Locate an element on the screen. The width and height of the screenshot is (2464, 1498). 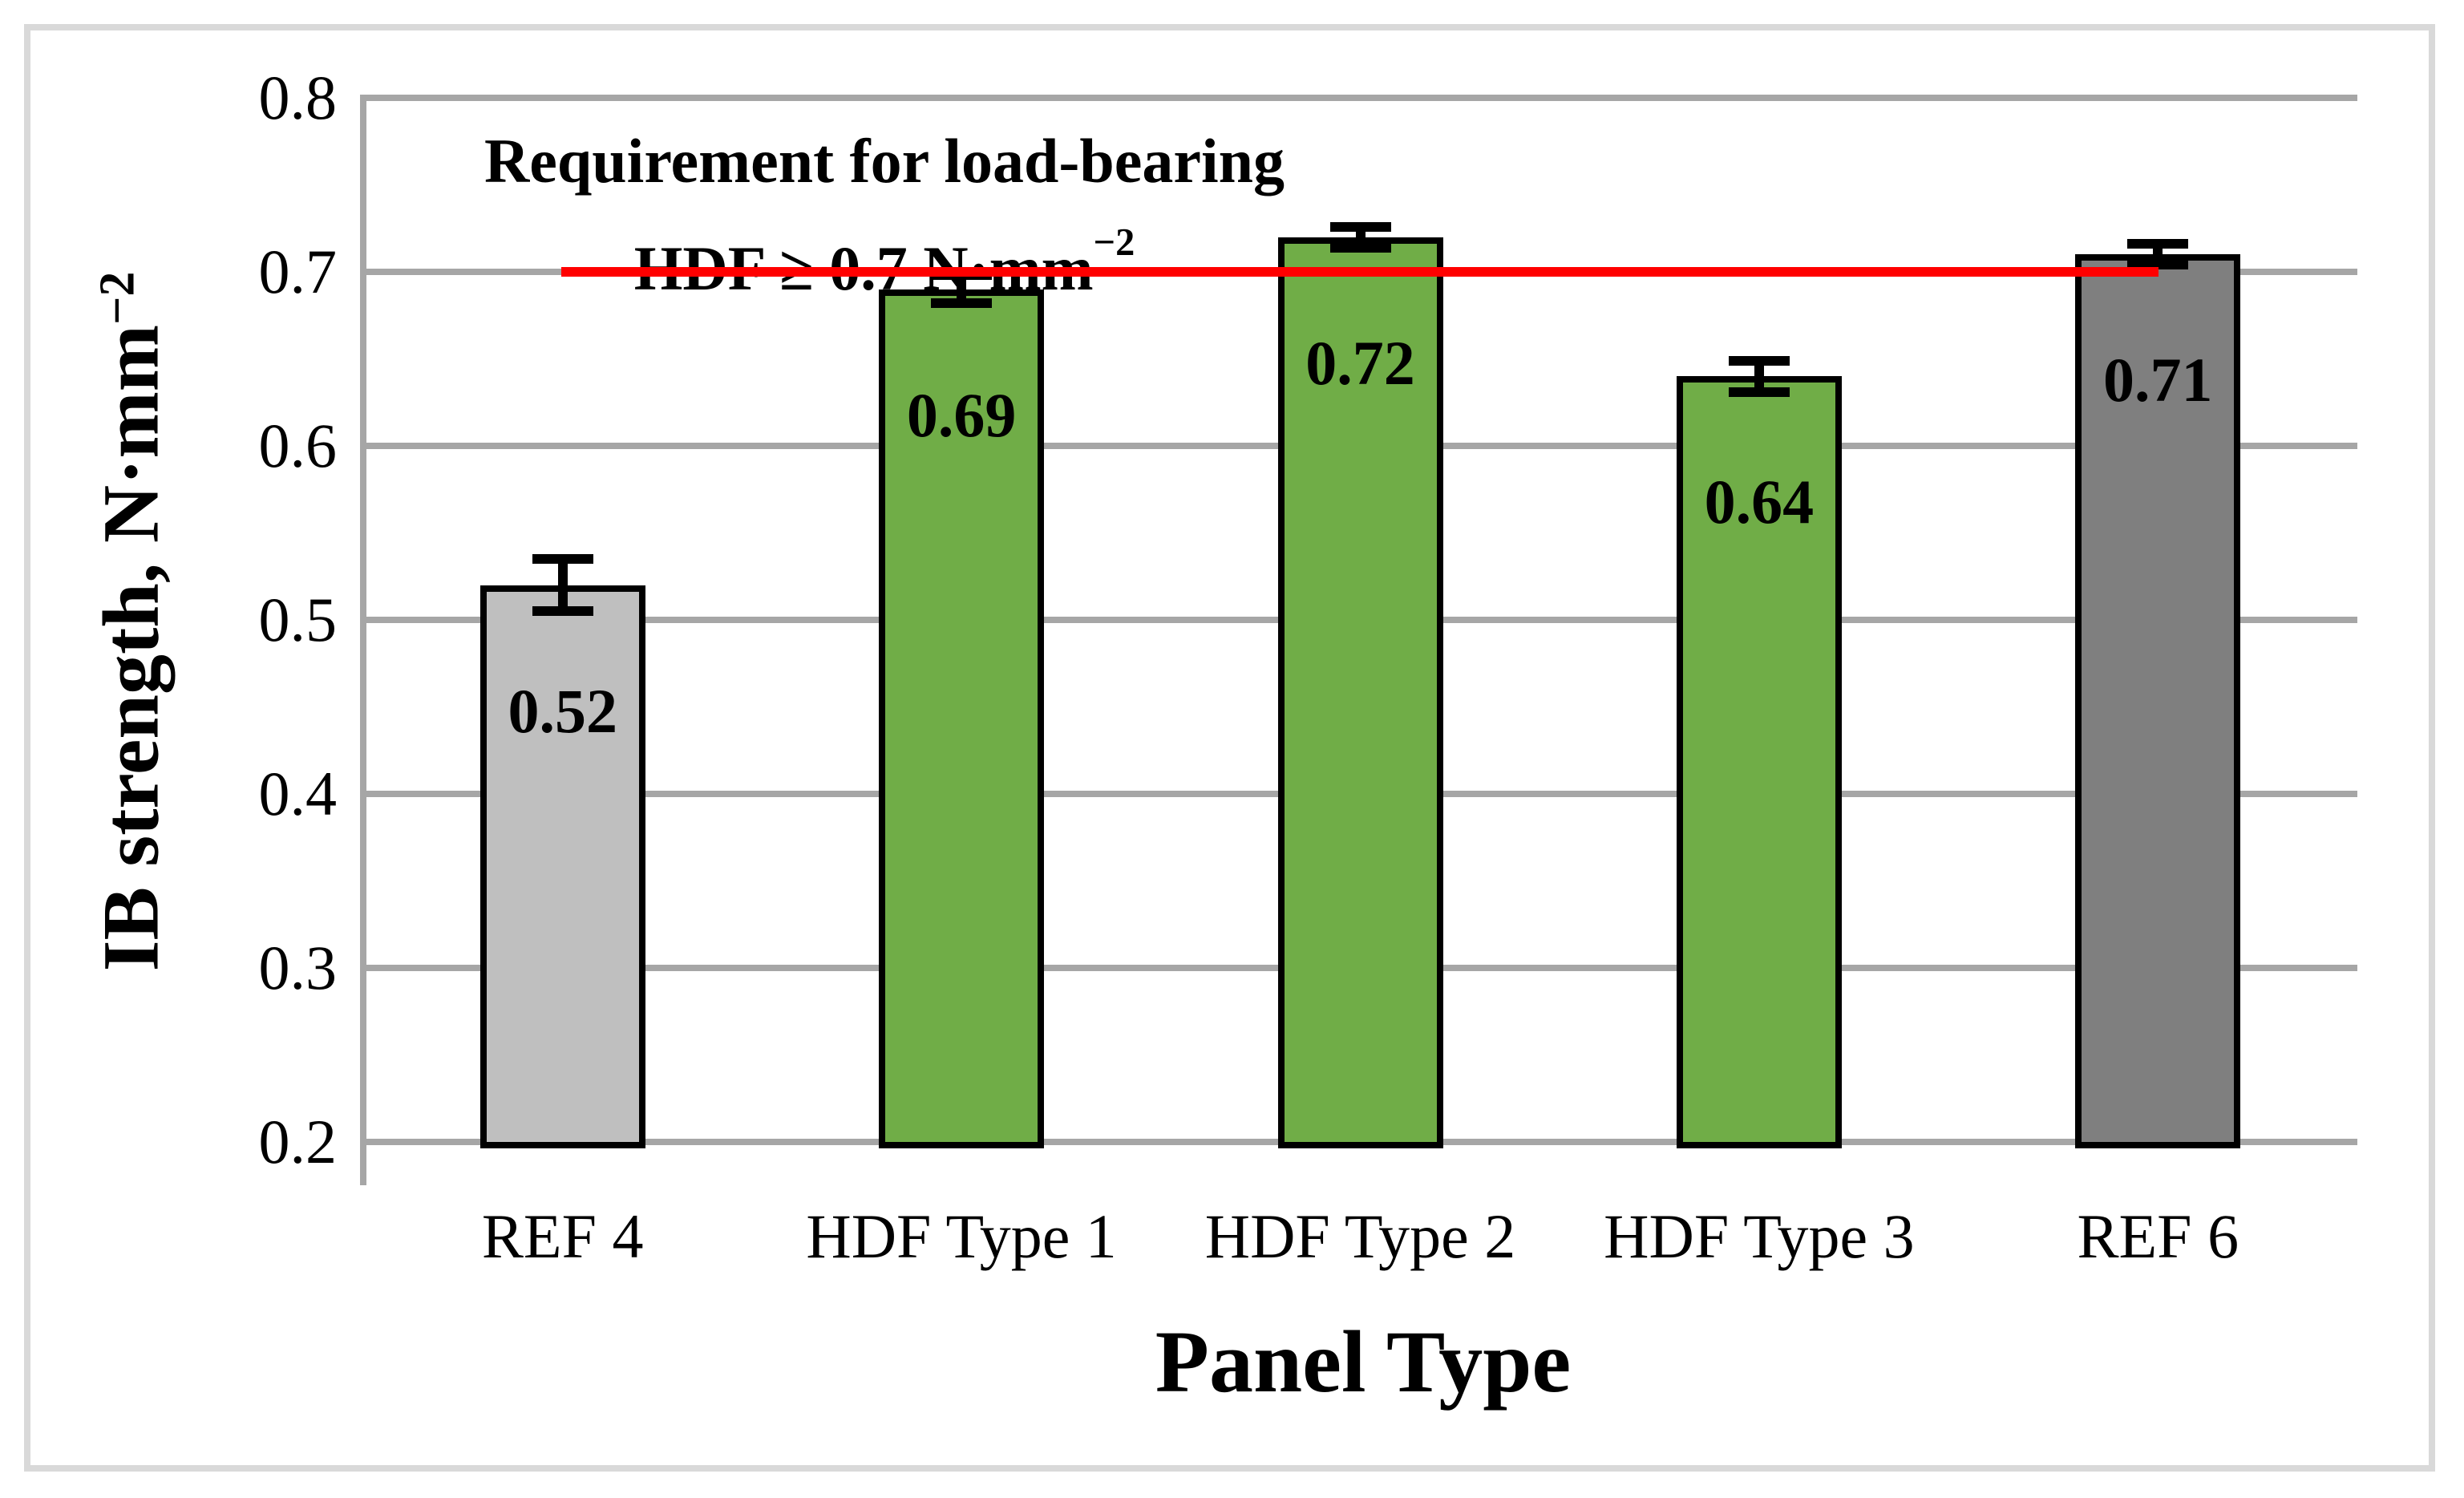
y-tick-label: 0.5 is located at coordinates (298, 619).